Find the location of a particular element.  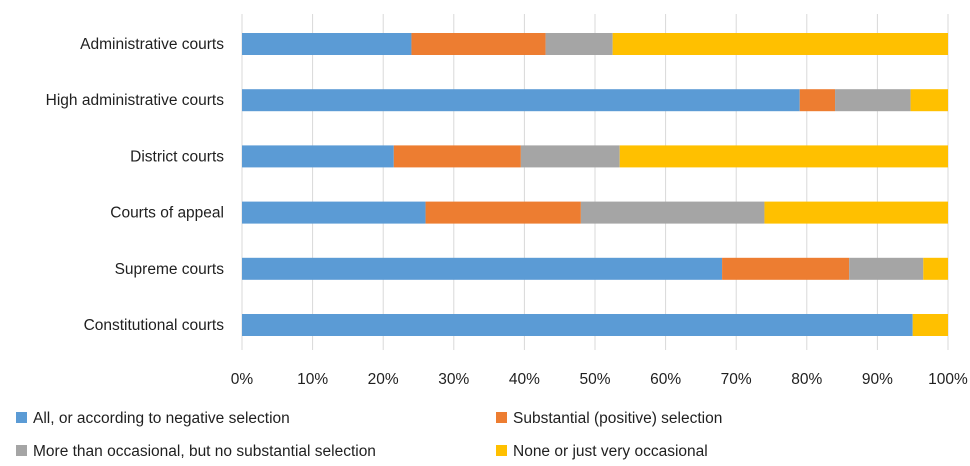

x-tick-label: 30% is located at coordinates (453, 379).